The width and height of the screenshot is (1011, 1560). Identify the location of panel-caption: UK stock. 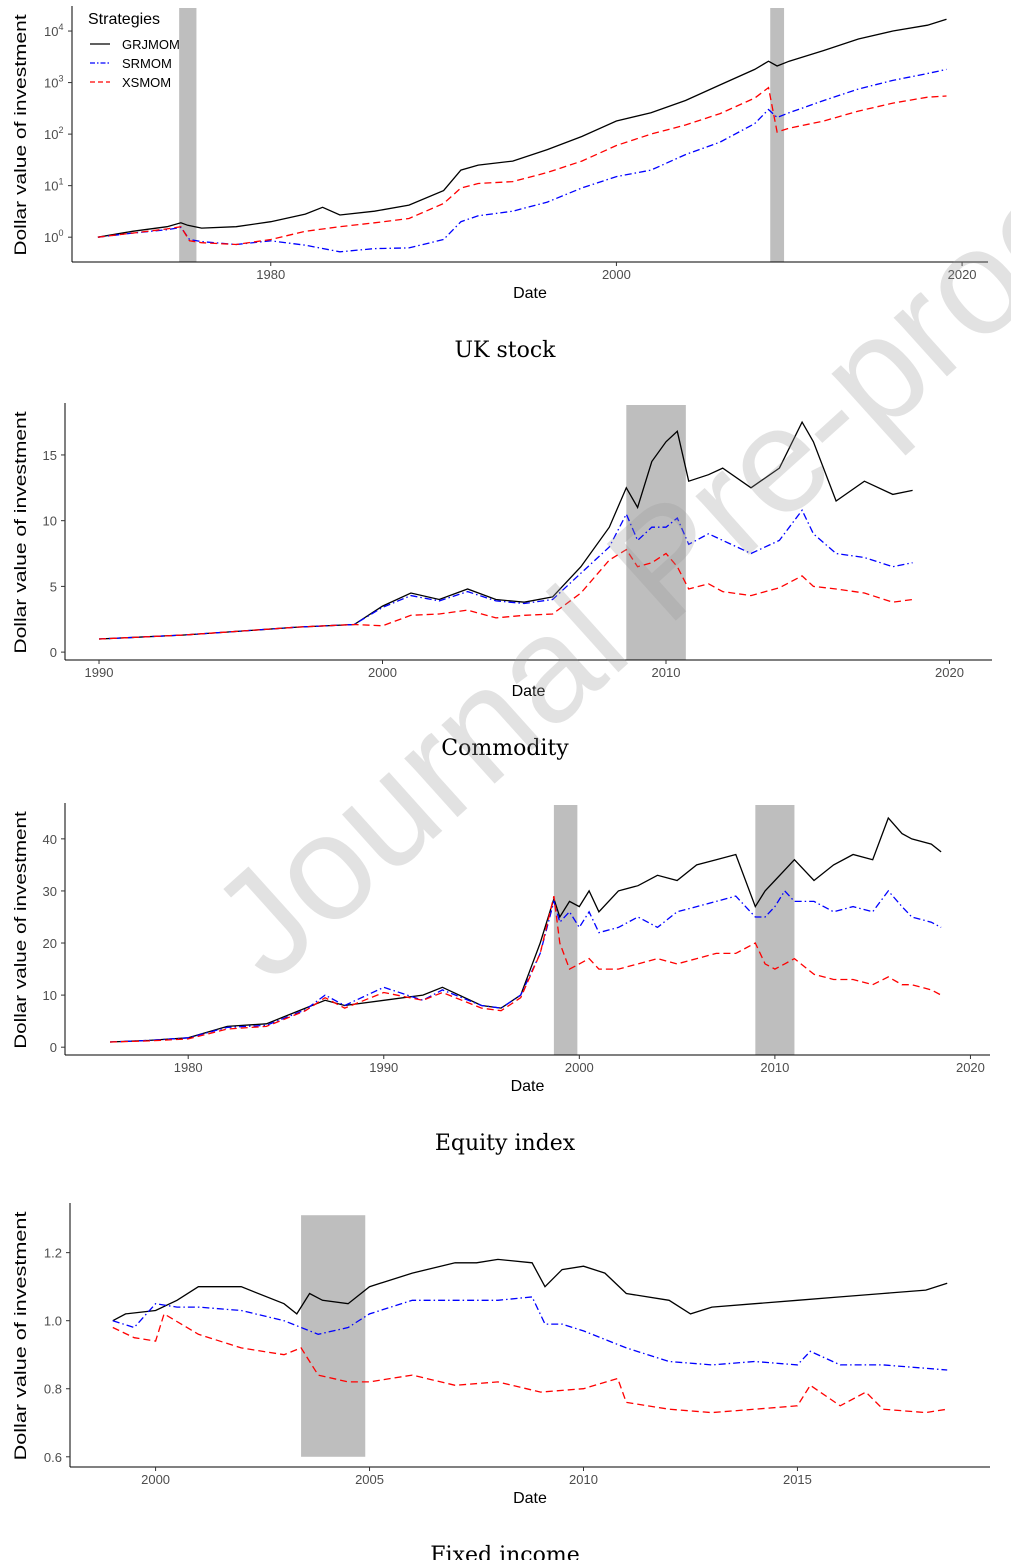
(506, 350).